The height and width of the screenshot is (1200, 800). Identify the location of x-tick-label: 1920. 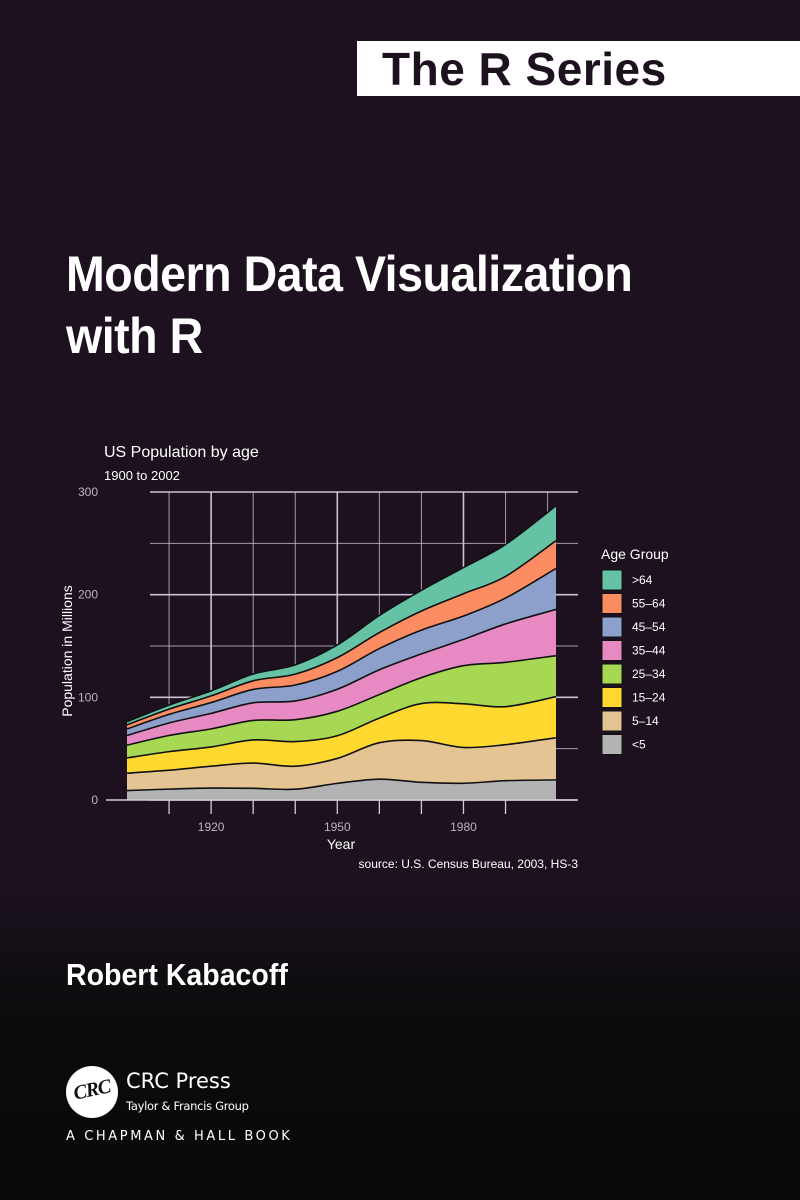
(211, 827).